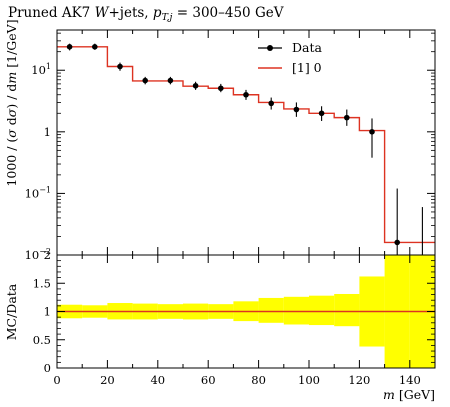 This screenshot has height=407, width=450. What do you see at coordinates (11, 311) in the screenshot?
I see `ratio-y-axis-label: MC/Data` at bounding box center [11, 311].